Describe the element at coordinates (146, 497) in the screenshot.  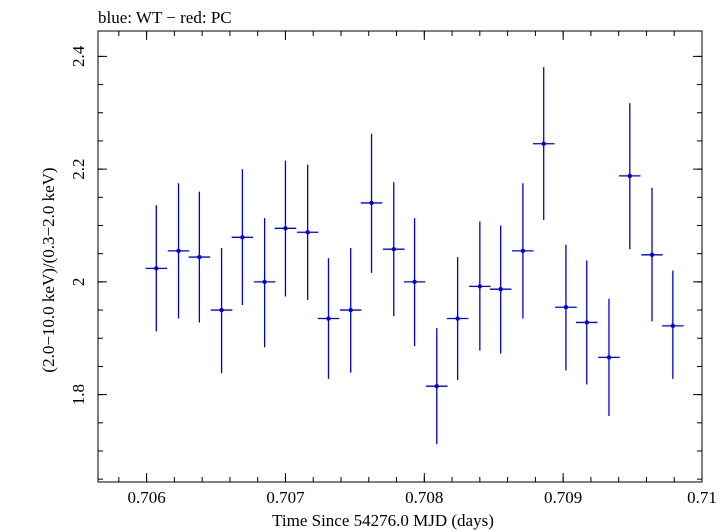
I see `x-tick-label: 0.706` at that location.